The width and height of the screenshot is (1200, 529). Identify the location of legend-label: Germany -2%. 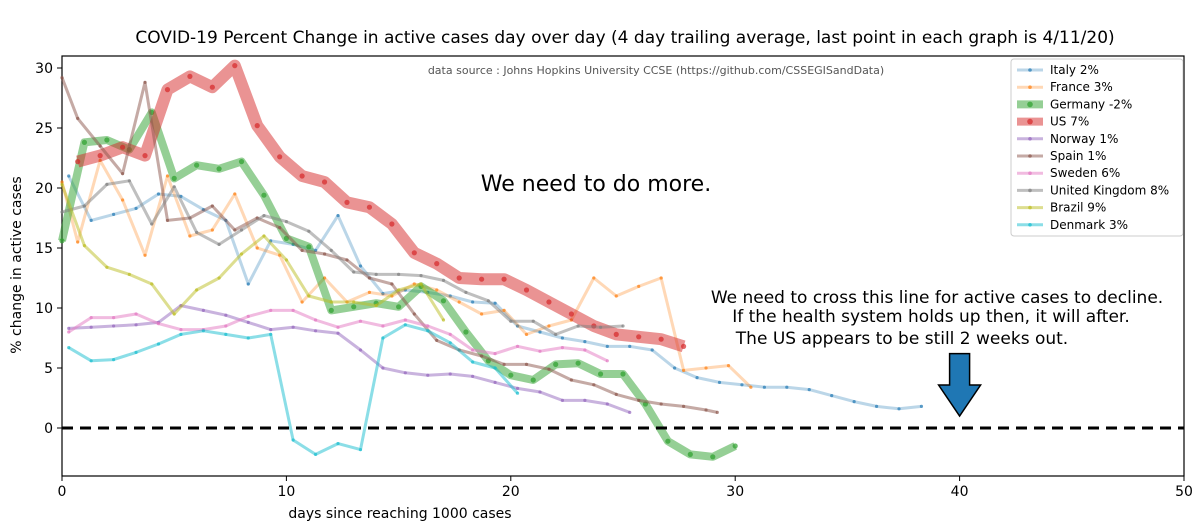
(1091, 104).